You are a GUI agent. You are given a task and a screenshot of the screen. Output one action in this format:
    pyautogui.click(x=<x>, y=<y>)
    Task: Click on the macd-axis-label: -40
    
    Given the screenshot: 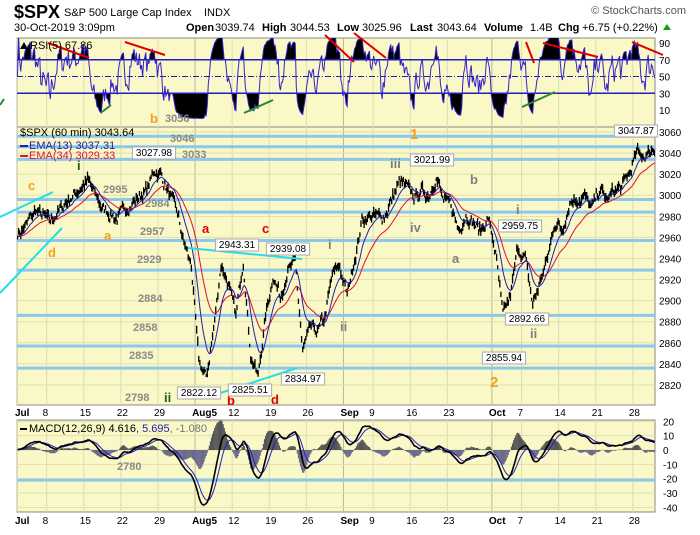 What is the action you would take?
    pyautogui.click(x=670, y=508)
    